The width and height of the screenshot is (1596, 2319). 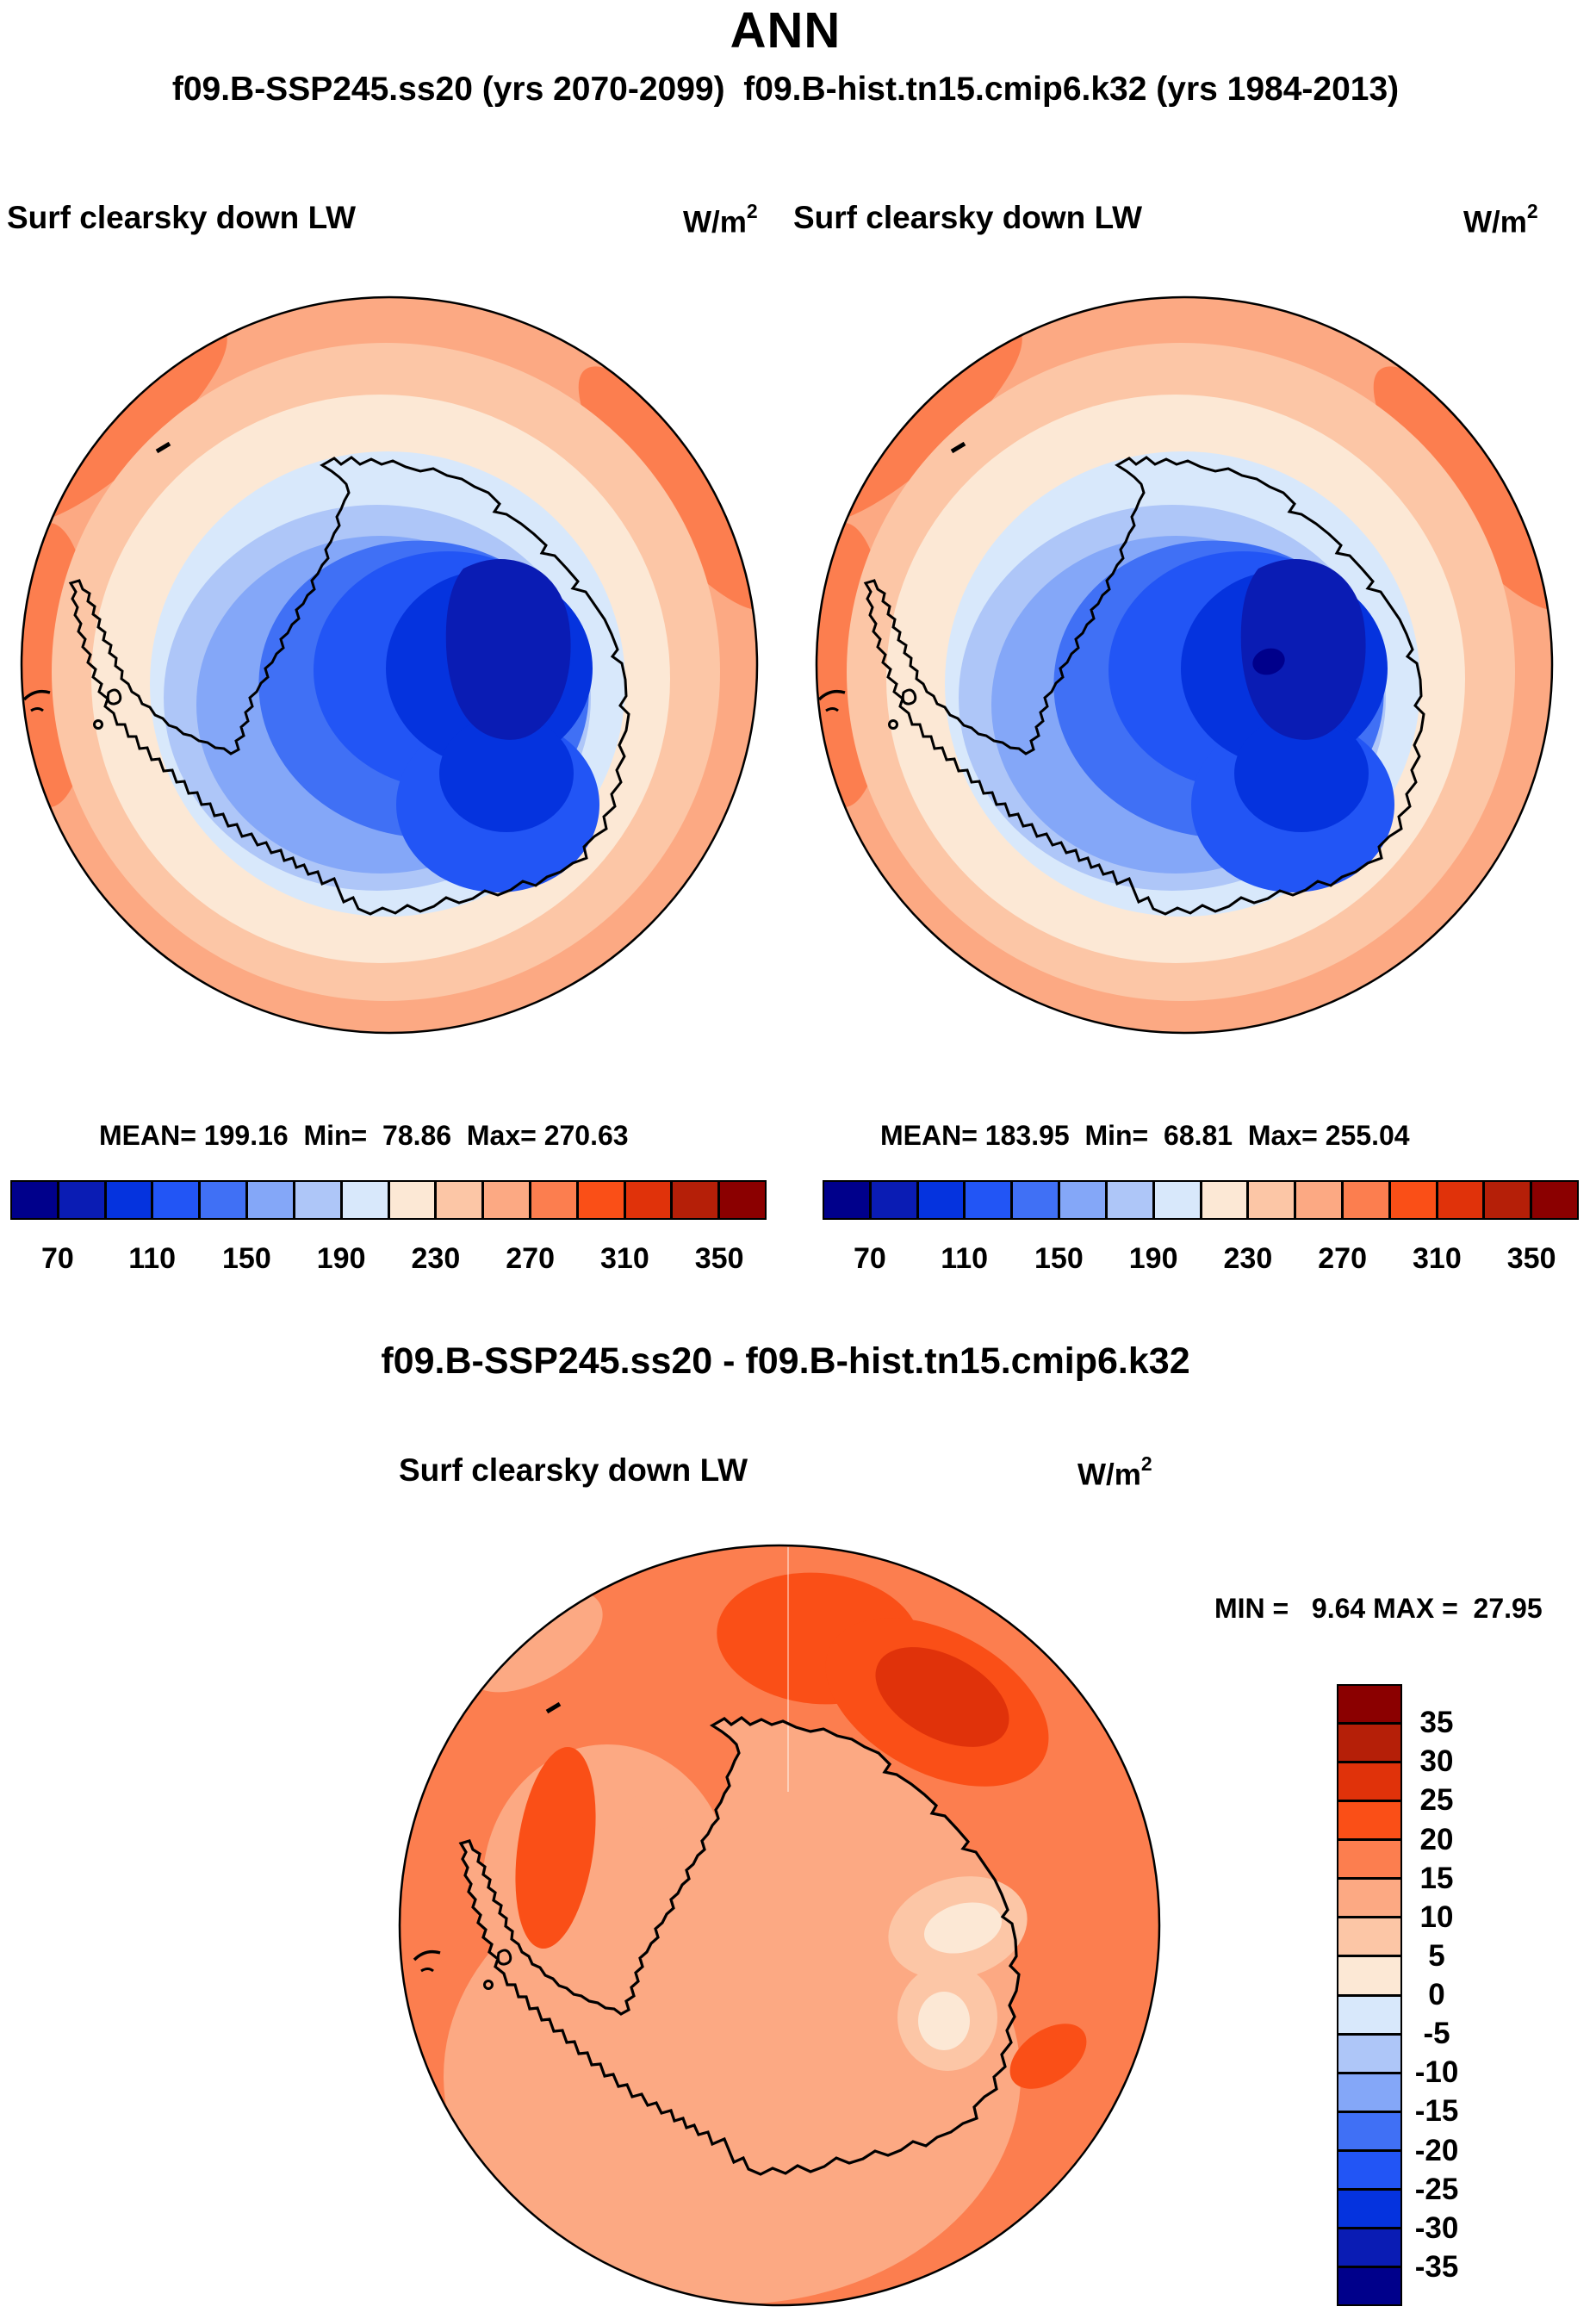 I want to click on map-ssp245, so click(x=389, y=665).